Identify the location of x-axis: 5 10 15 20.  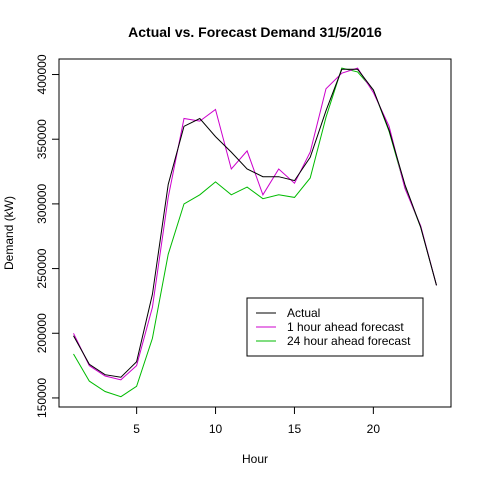
(257, 421).